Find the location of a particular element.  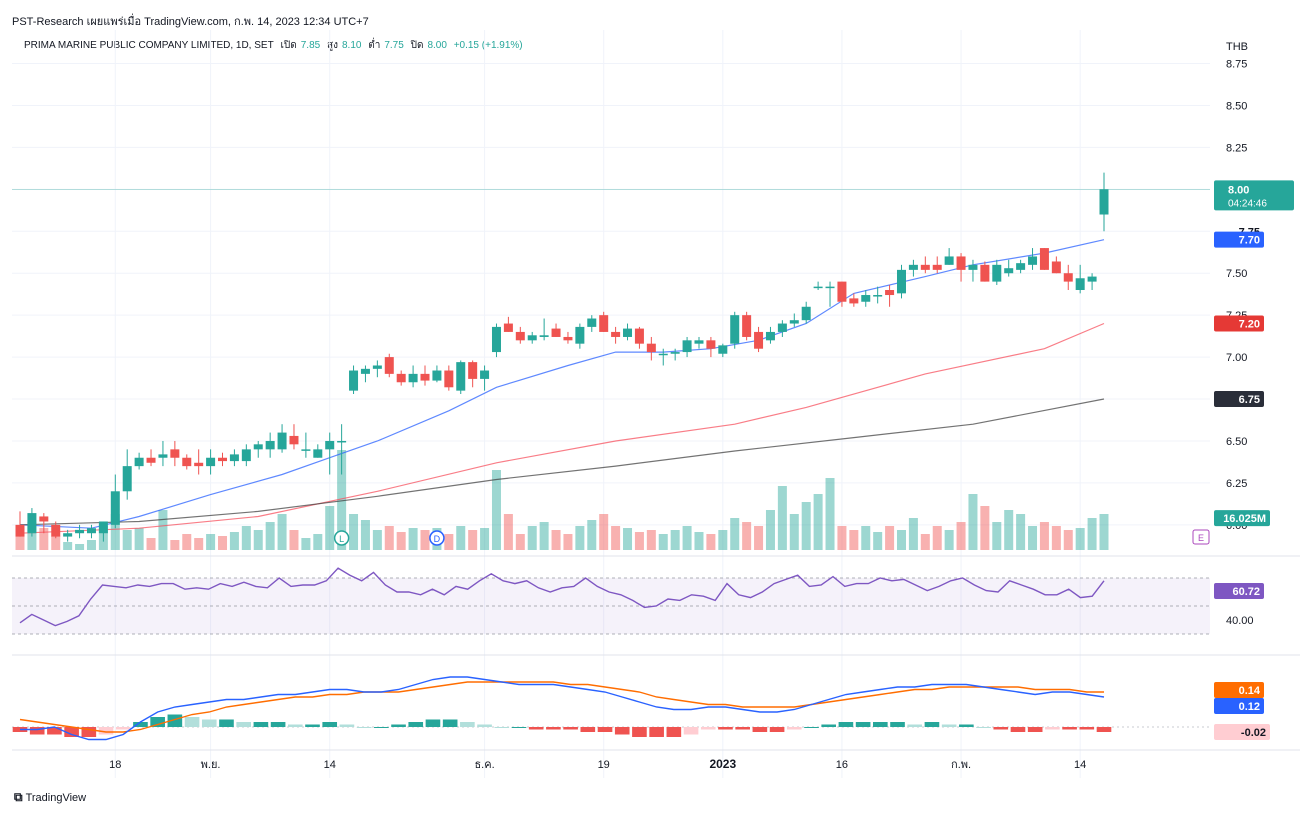

high-value: 8.10 is located at coordinates (351, 45).